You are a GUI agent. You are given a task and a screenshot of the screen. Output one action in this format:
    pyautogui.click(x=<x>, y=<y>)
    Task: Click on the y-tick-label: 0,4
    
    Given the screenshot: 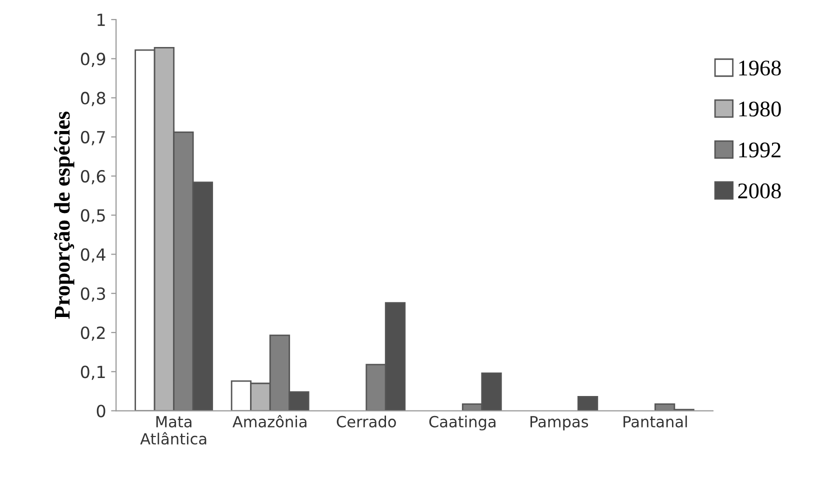 What is the action you would take?
    pyautogui.click(x=93, y=255)
    